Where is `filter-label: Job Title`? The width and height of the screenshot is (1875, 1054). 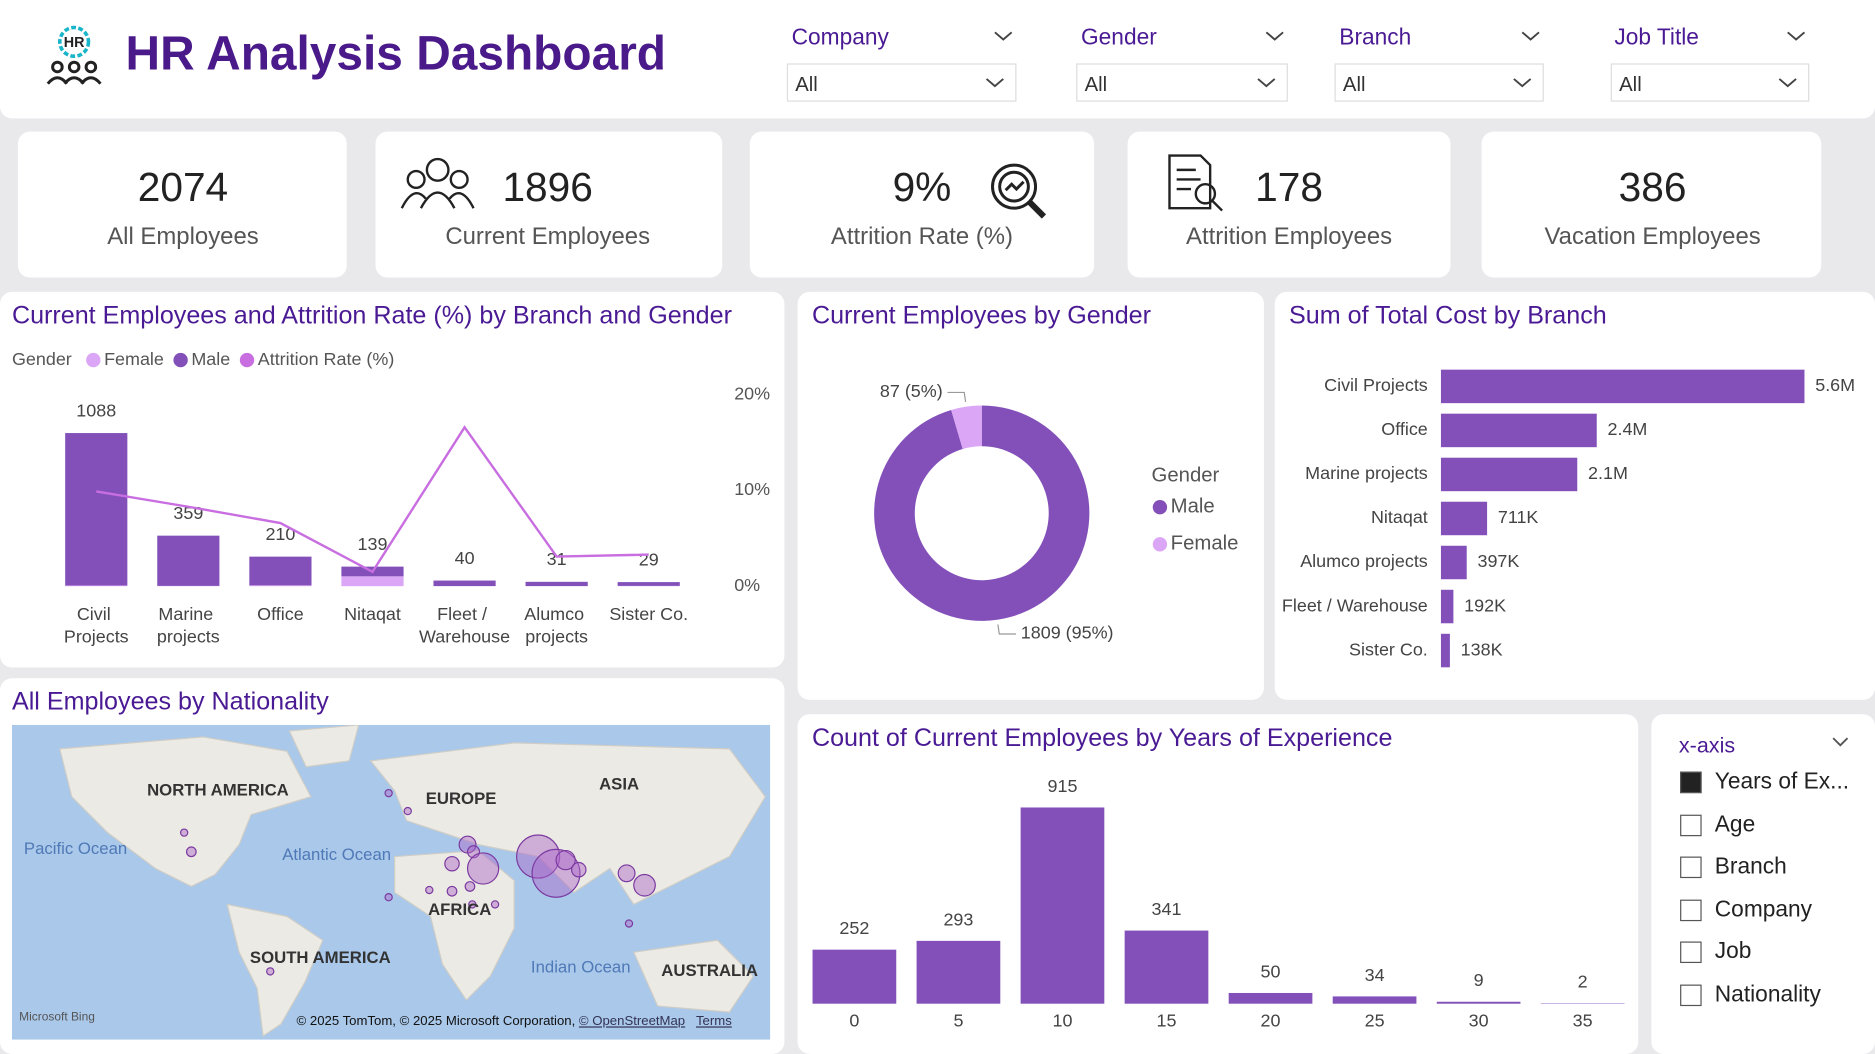 filter-label: Job Title is located at coordinates (1656, 38).